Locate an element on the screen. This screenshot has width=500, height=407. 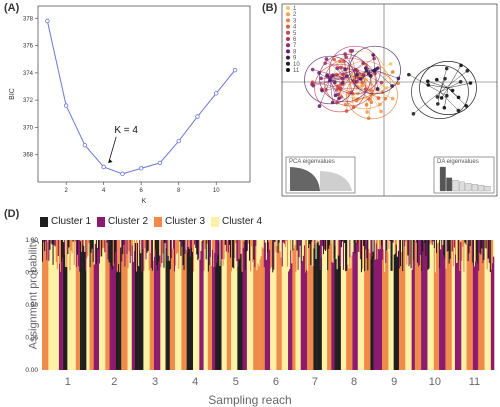
cluster-legend-swatch is located at coordinates (44, 221).